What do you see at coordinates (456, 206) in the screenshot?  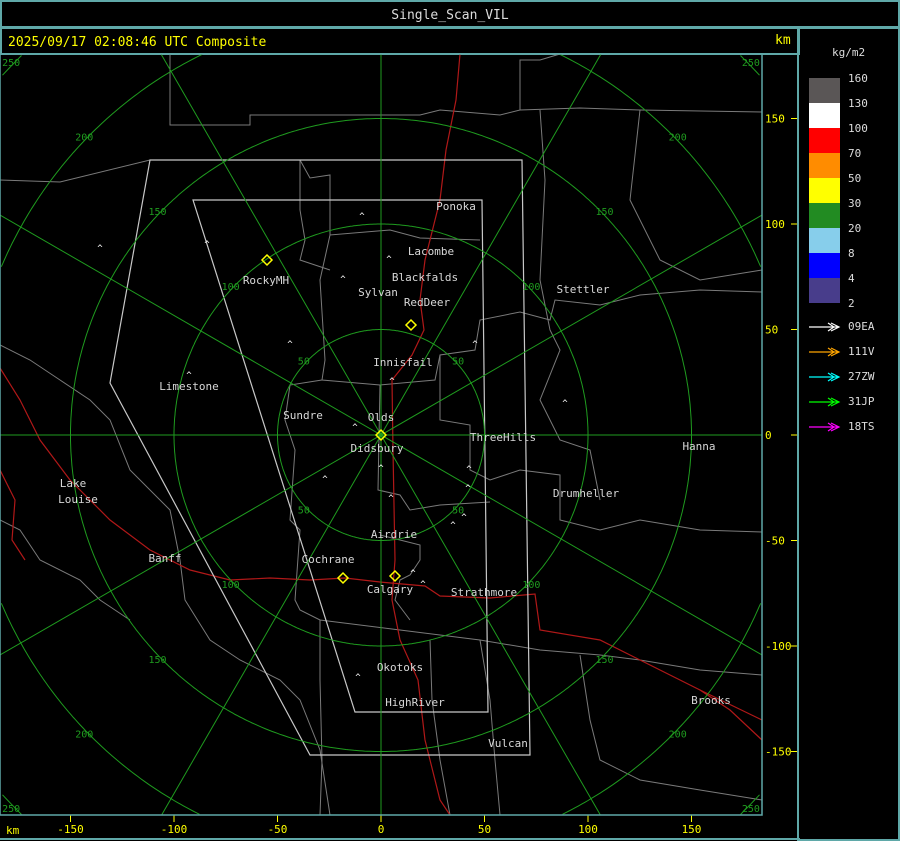 I see `town-label-ponoka: Ponoka` at bounding box center [456, 206].